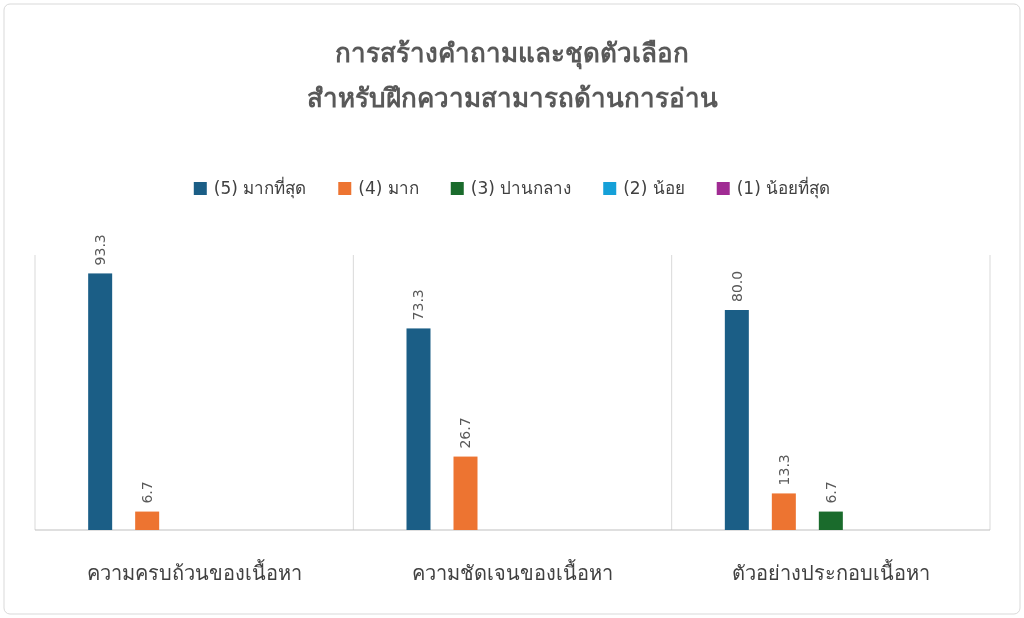  Describe the element at coordinates (100, 250) in the screenshot. I see `data-label: 93.3` at that location.